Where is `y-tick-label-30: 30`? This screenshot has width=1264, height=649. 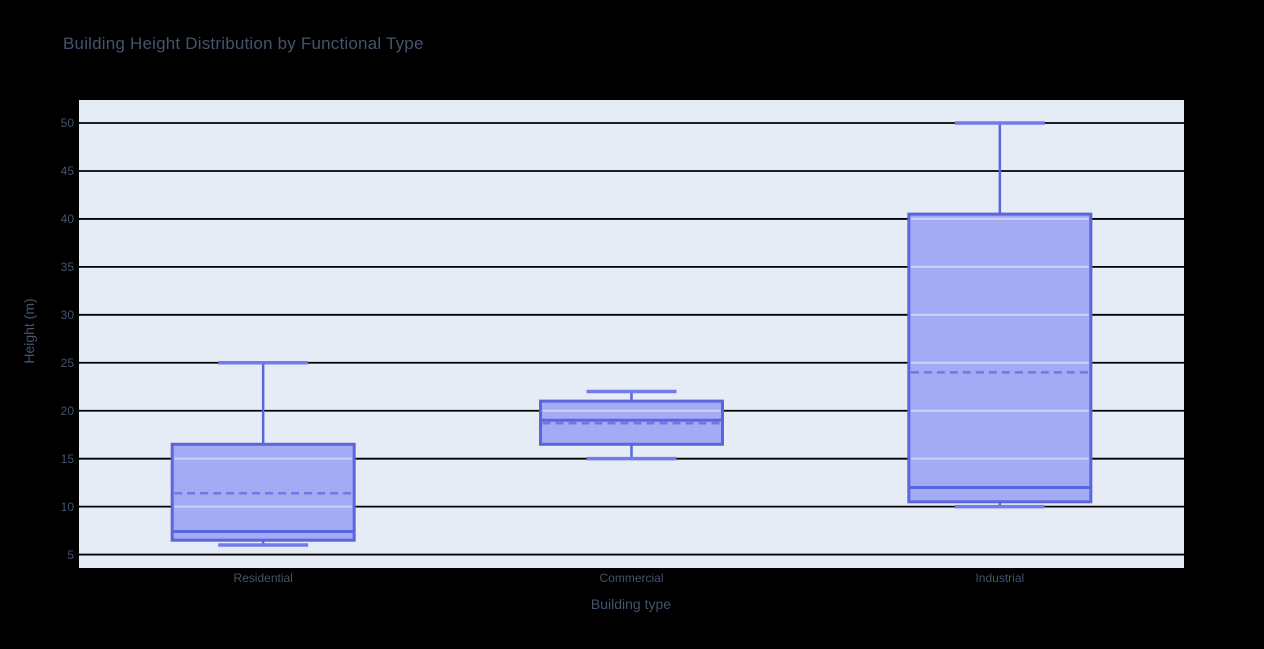 y-tick-label-30: 30 is located at coordinates (67, 314).